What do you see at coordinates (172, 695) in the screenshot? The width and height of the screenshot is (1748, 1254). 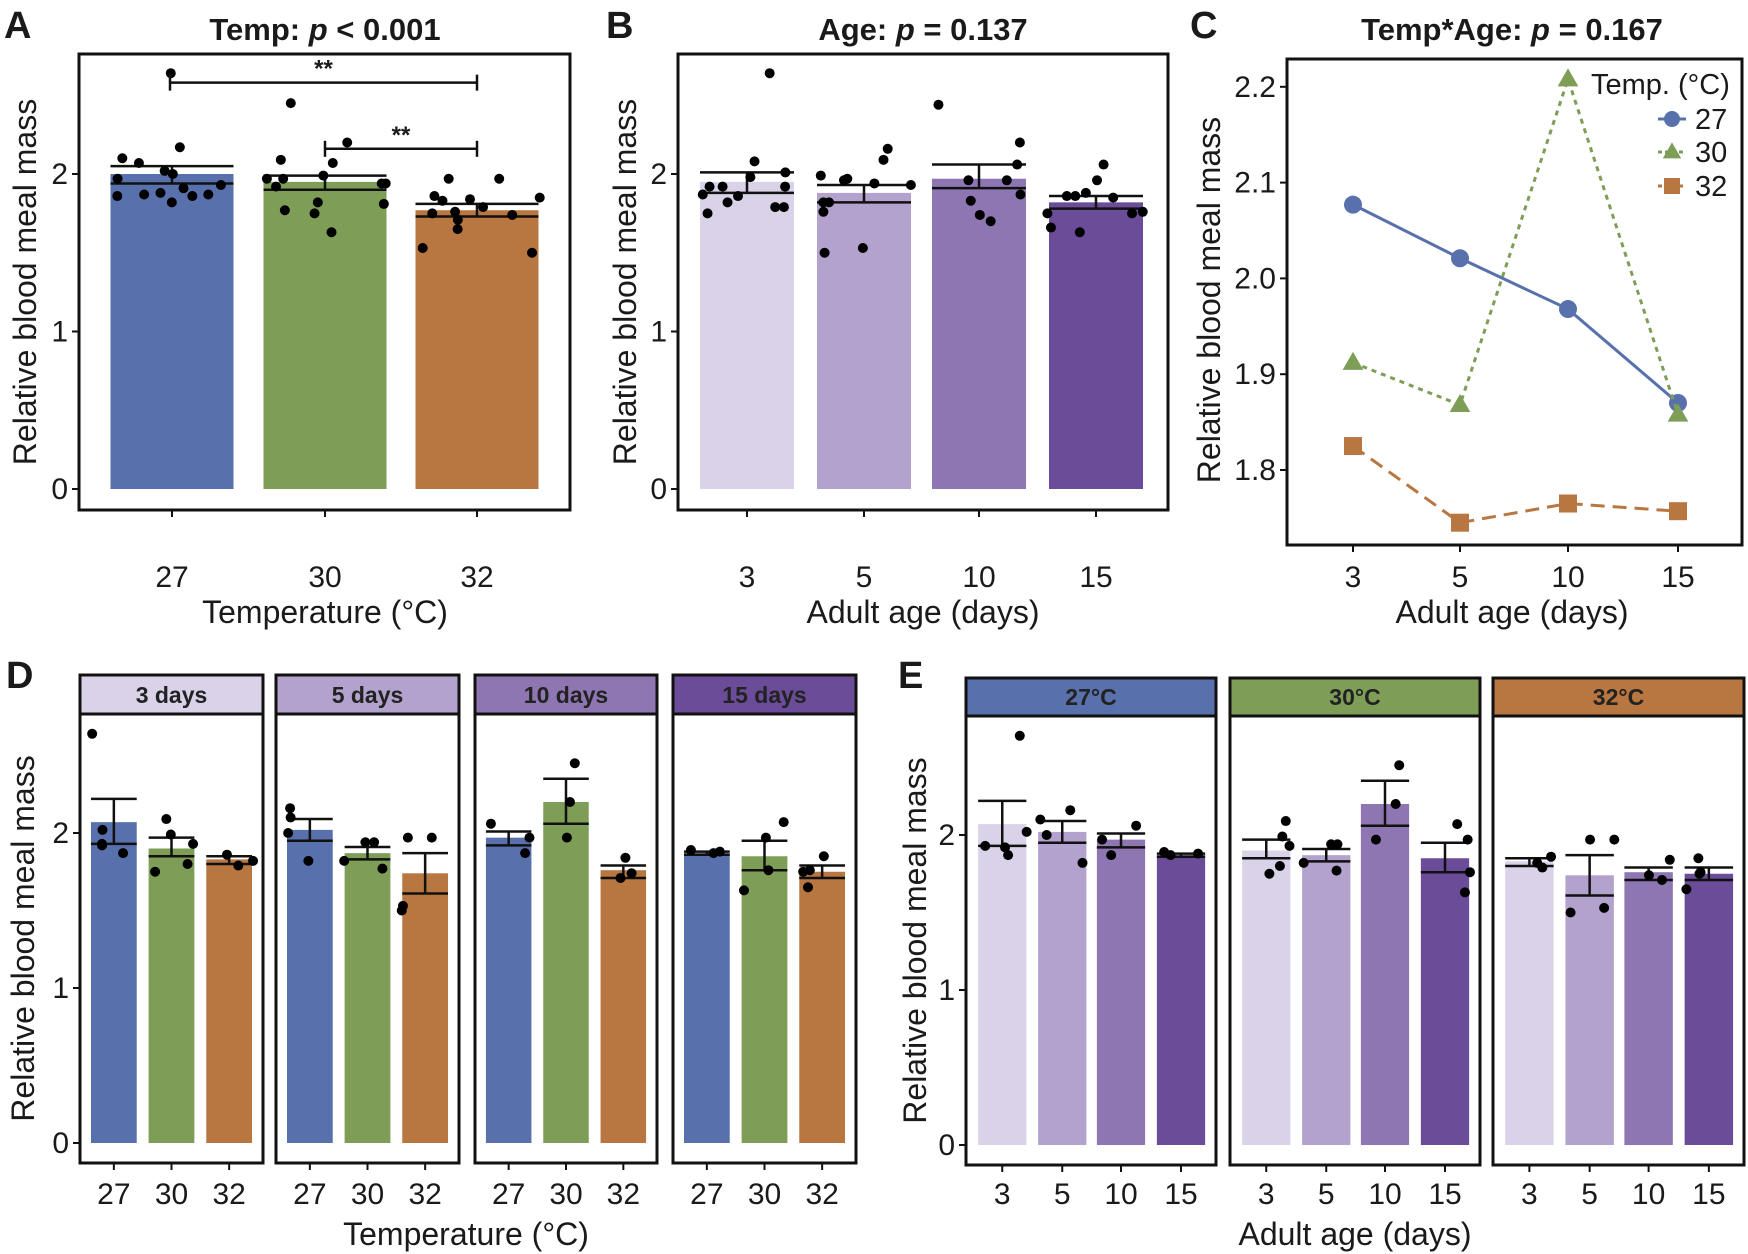 I see `facet-strip-label: 3 days` at bounding box center [172, 695].